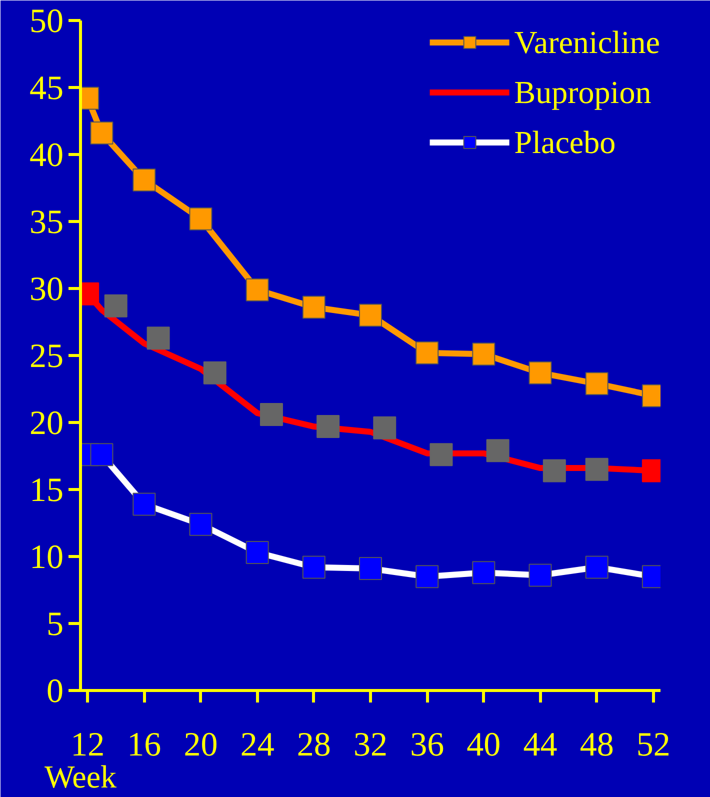 The width and height of the screenshot is (710, 797). What do you see at coordinates (144, 745) in the screenshot?
I see `x-tick-label: 16` at bounding box center [144, 745].